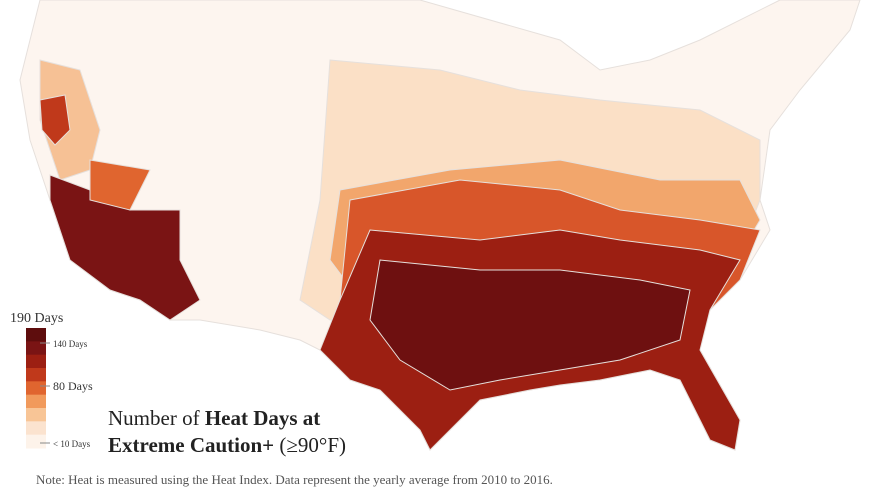  Describe the element at coordinates (70, 344) in the screenshot. I see `legend-label: 140 Days` at that location.